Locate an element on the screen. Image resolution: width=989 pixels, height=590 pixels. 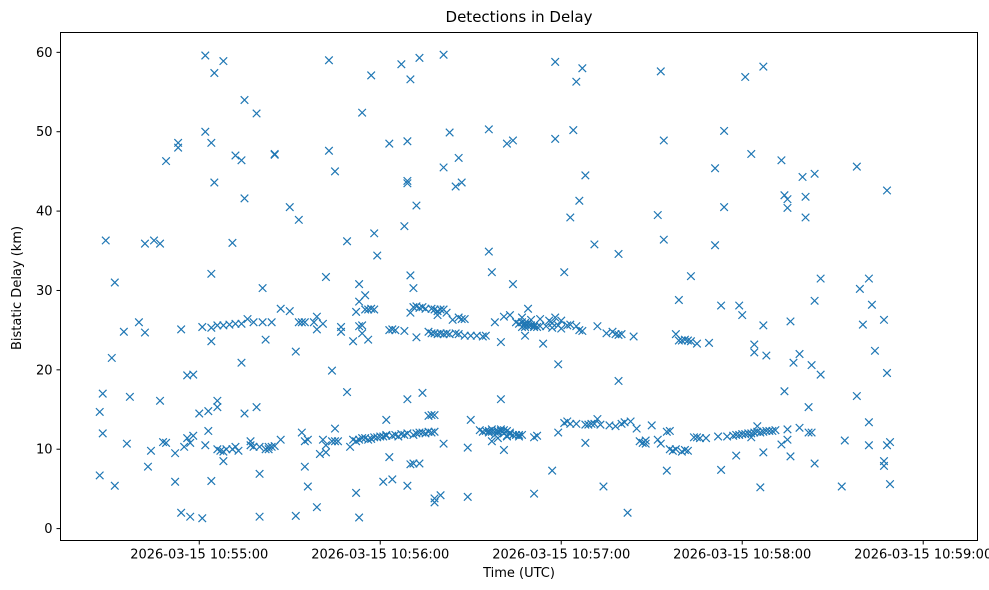
x-tick-label: 2026-03-15 10:59:00 is located at coordinates (921, 555).